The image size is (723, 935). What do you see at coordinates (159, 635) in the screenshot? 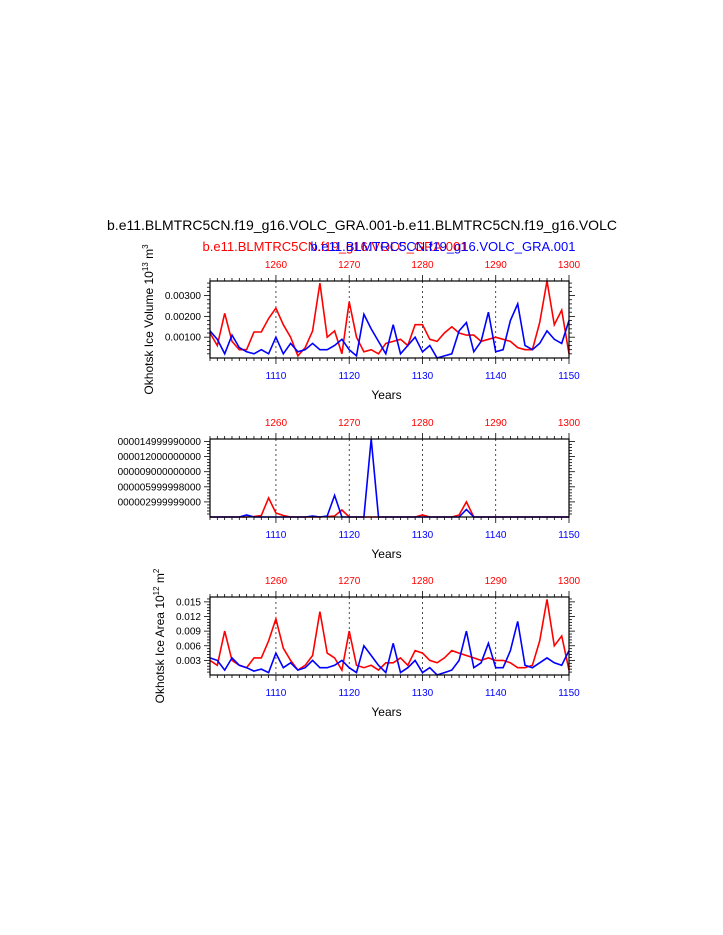
I see `y-axis-label: Okhotsk Ice Area 1012 m2` at bounding box center [159, 635].